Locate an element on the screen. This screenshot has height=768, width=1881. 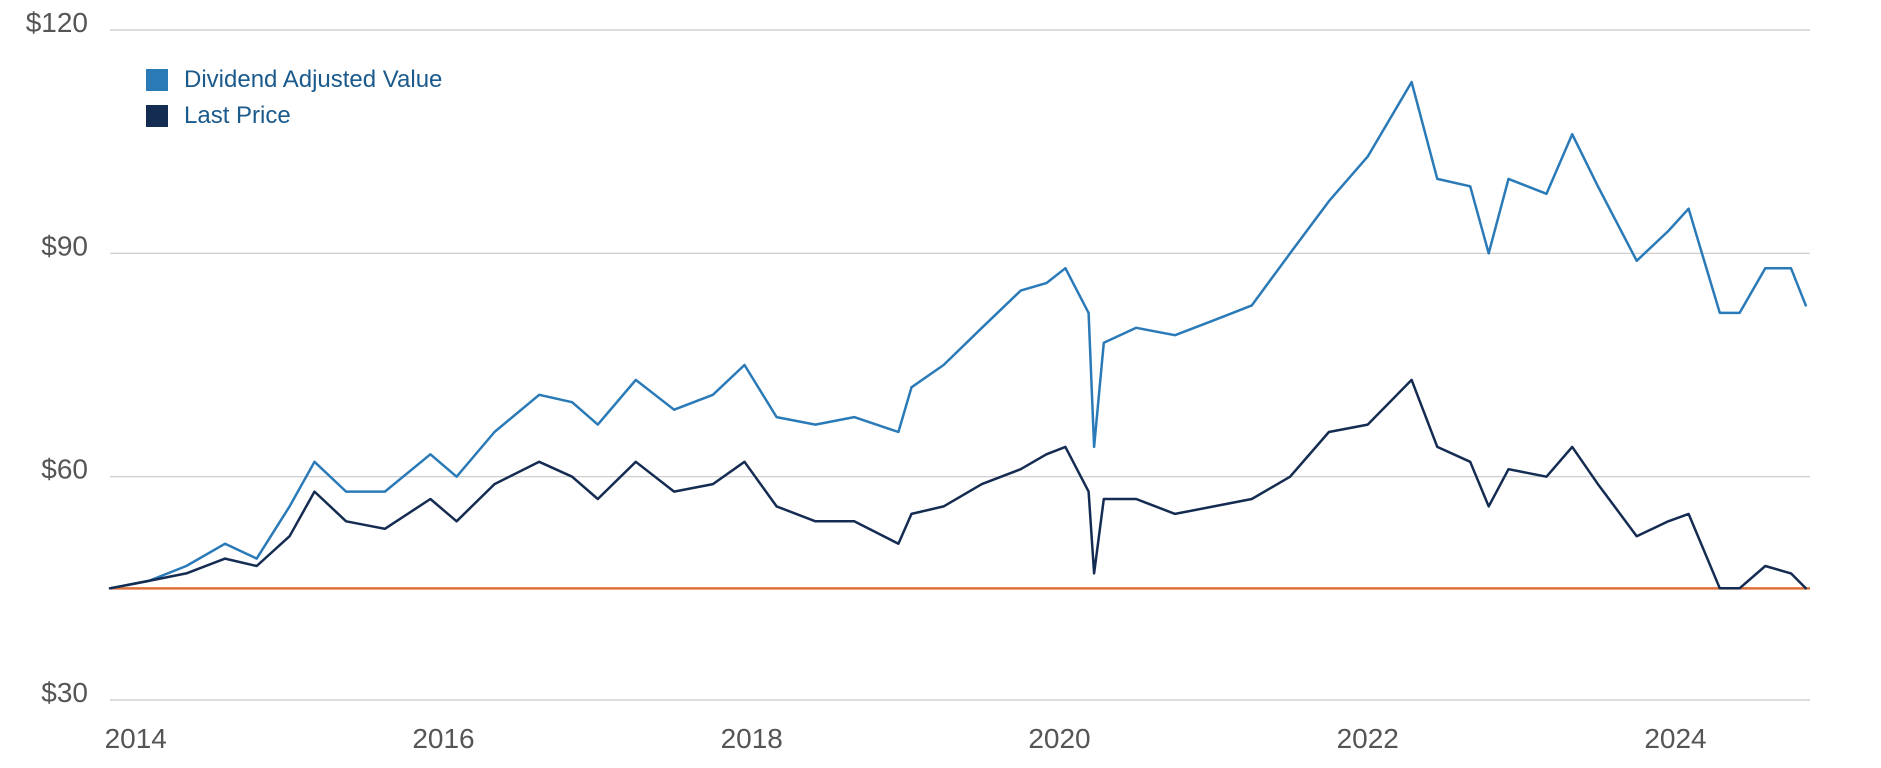
legend-swatch-dividend-adjusted-value is located at coordinates (157, 80).